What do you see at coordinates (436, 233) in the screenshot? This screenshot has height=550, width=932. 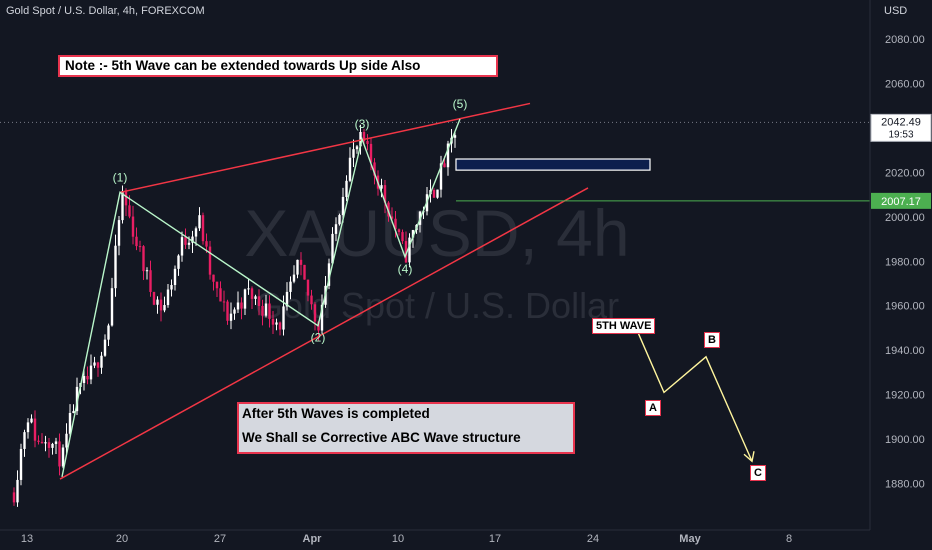 I see `watermark-ticker: XAUUSD, 4h` at bounding box center [436, 233].